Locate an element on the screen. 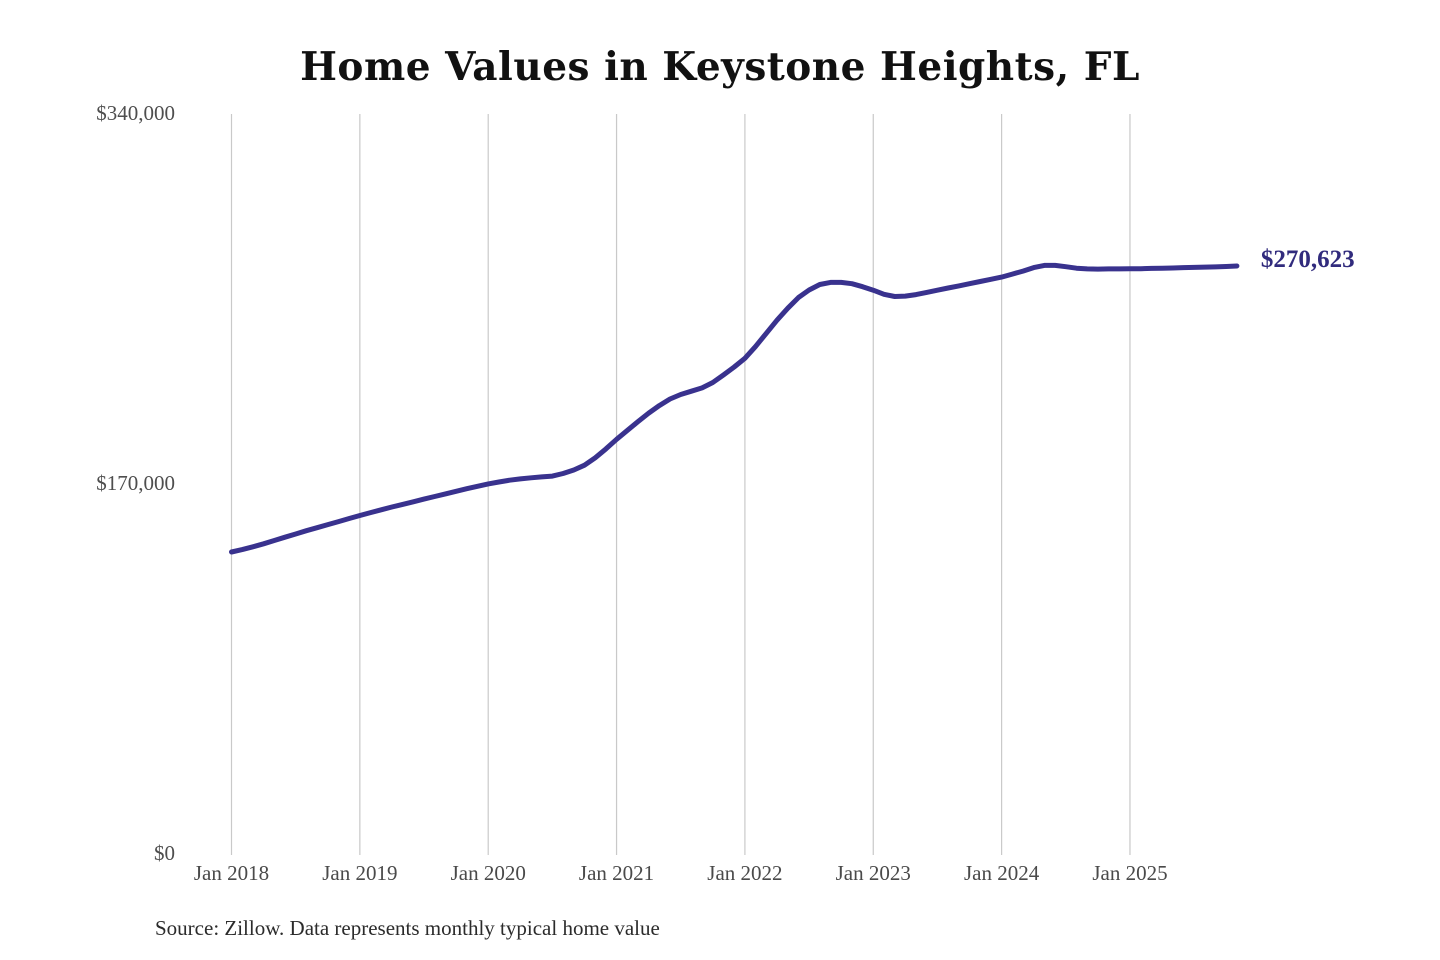 The height and width of the screenshot is (960, 1440). x-axis-tick-label: Jan 2021 is located at coordinates (616, 873).